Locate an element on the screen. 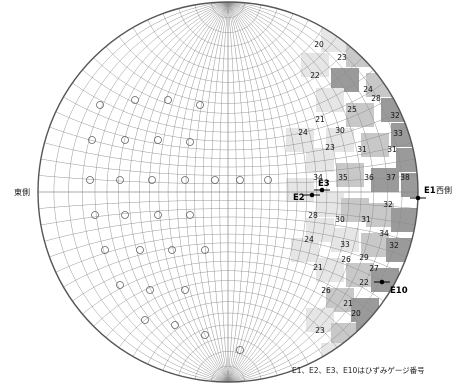 The image size is (457, 385). cell-value: 37 is located at coordinates (391, 177).